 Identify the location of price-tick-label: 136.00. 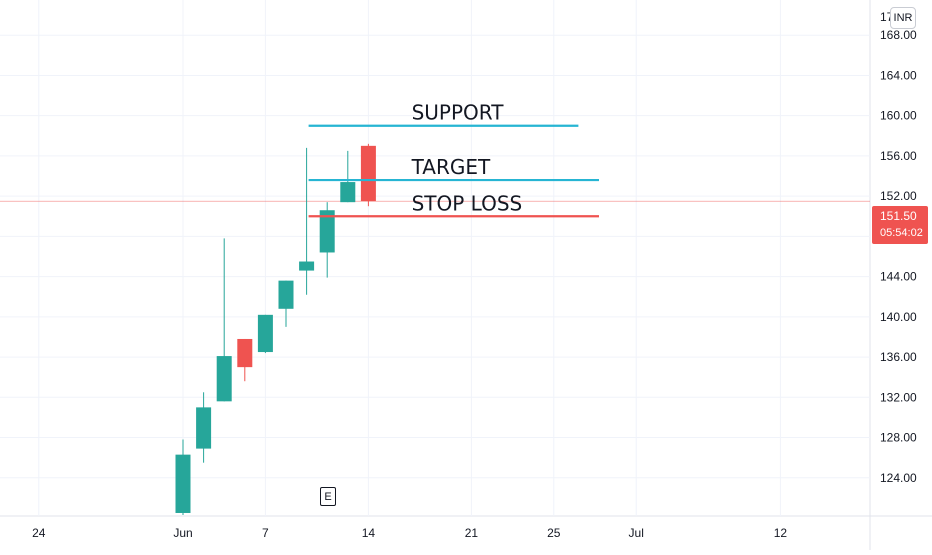
(898, 357).